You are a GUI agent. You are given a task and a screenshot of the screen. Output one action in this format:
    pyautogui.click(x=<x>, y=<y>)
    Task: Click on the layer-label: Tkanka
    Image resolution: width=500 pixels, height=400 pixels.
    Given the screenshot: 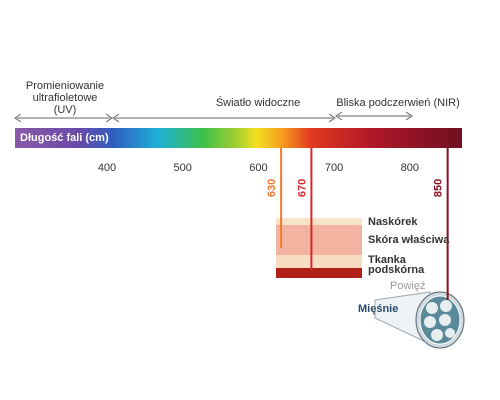 What is the action you would take?
    pyautogui.click(x=387, y=260)
    